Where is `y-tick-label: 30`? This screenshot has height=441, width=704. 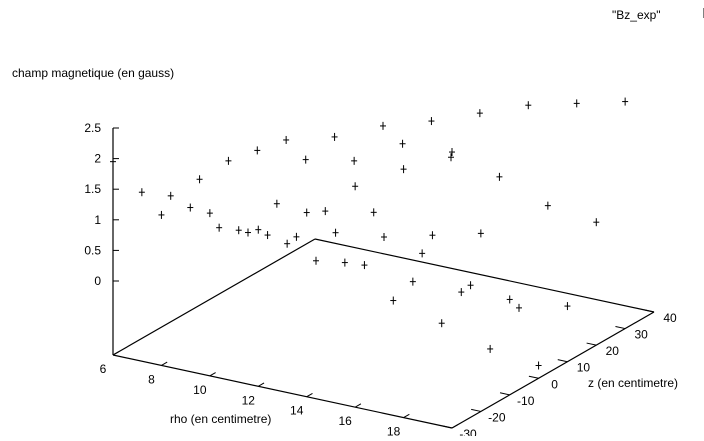
y-tick-label: 30 is located at coordinates (641, 335).